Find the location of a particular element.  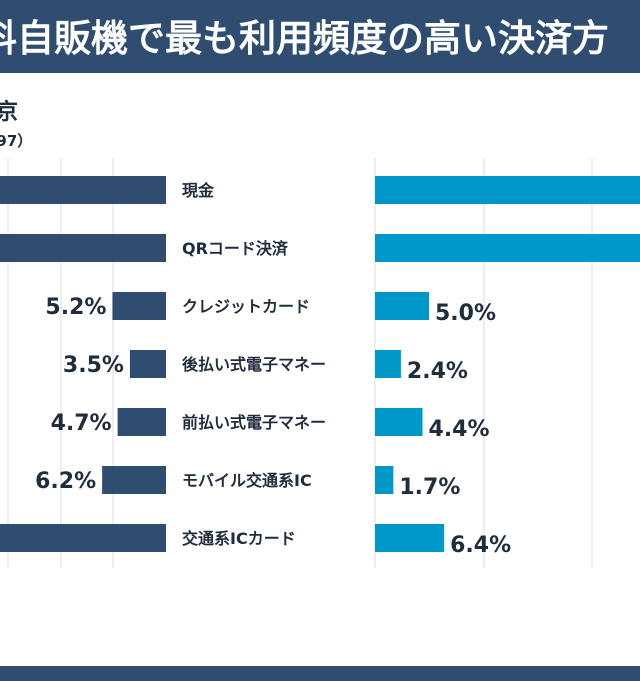

category-label-0: 現金 is located at coordinates (198, 190).